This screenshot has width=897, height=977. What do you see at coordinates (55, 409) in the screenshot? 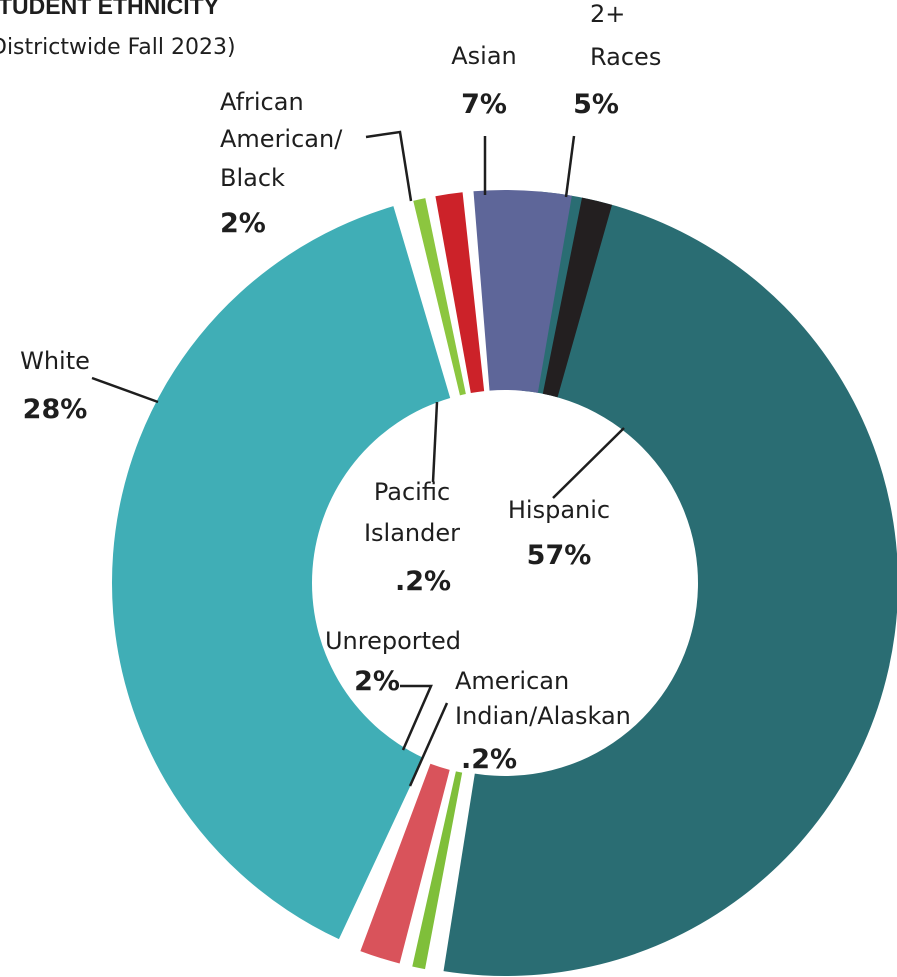
I see `value-label-white: 28%` at bounding box center [55, 409].